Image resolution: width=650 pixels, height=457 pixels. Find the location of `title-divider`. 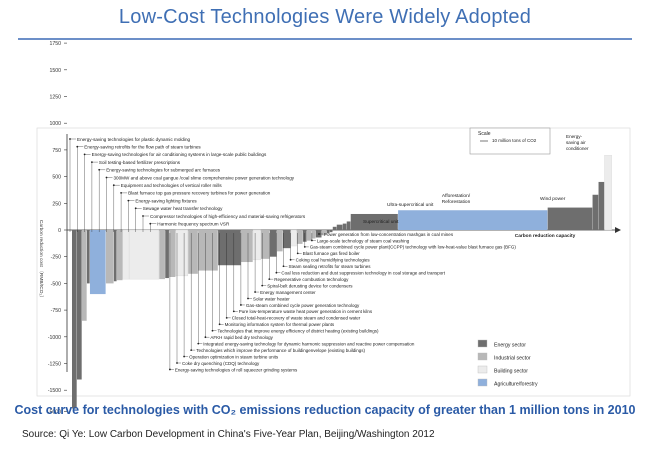

title-divider is located at coordinates (325, 39).